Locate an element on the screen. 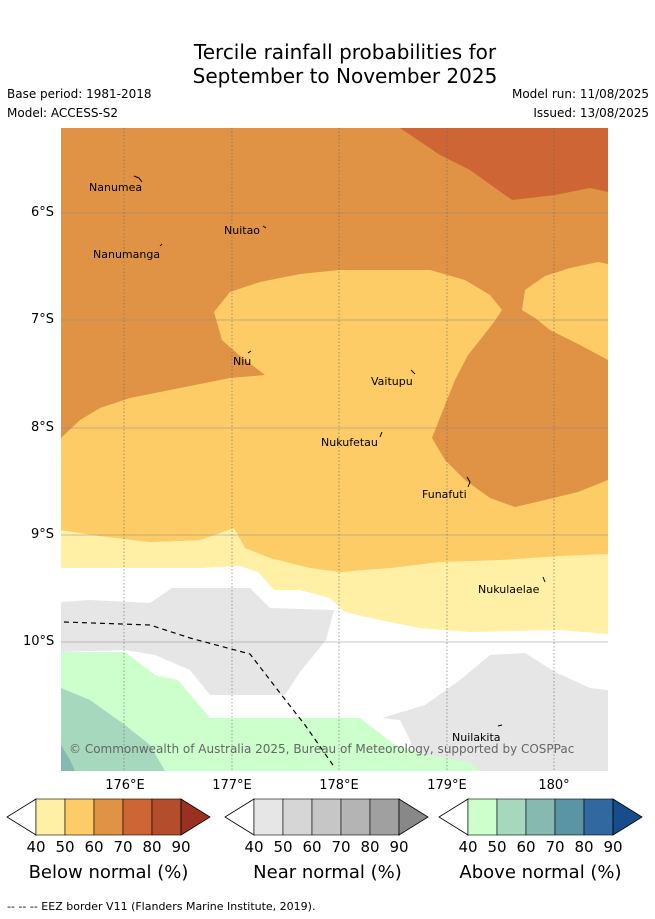  colorbar-below-normal is located at coordinates (108, 817).